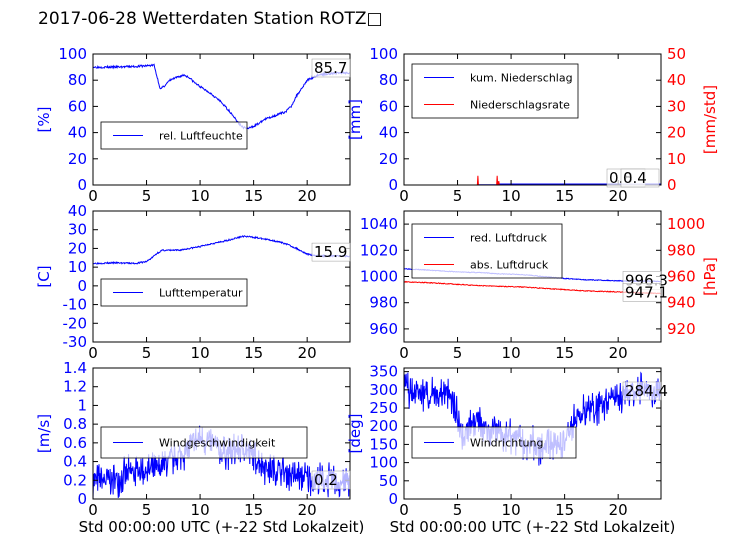 This screenshot has height=552, width=736. Describe the element at coordinates (508, 238) in the screenshot. I see `legend-label: red. Luftdruck` at that location.